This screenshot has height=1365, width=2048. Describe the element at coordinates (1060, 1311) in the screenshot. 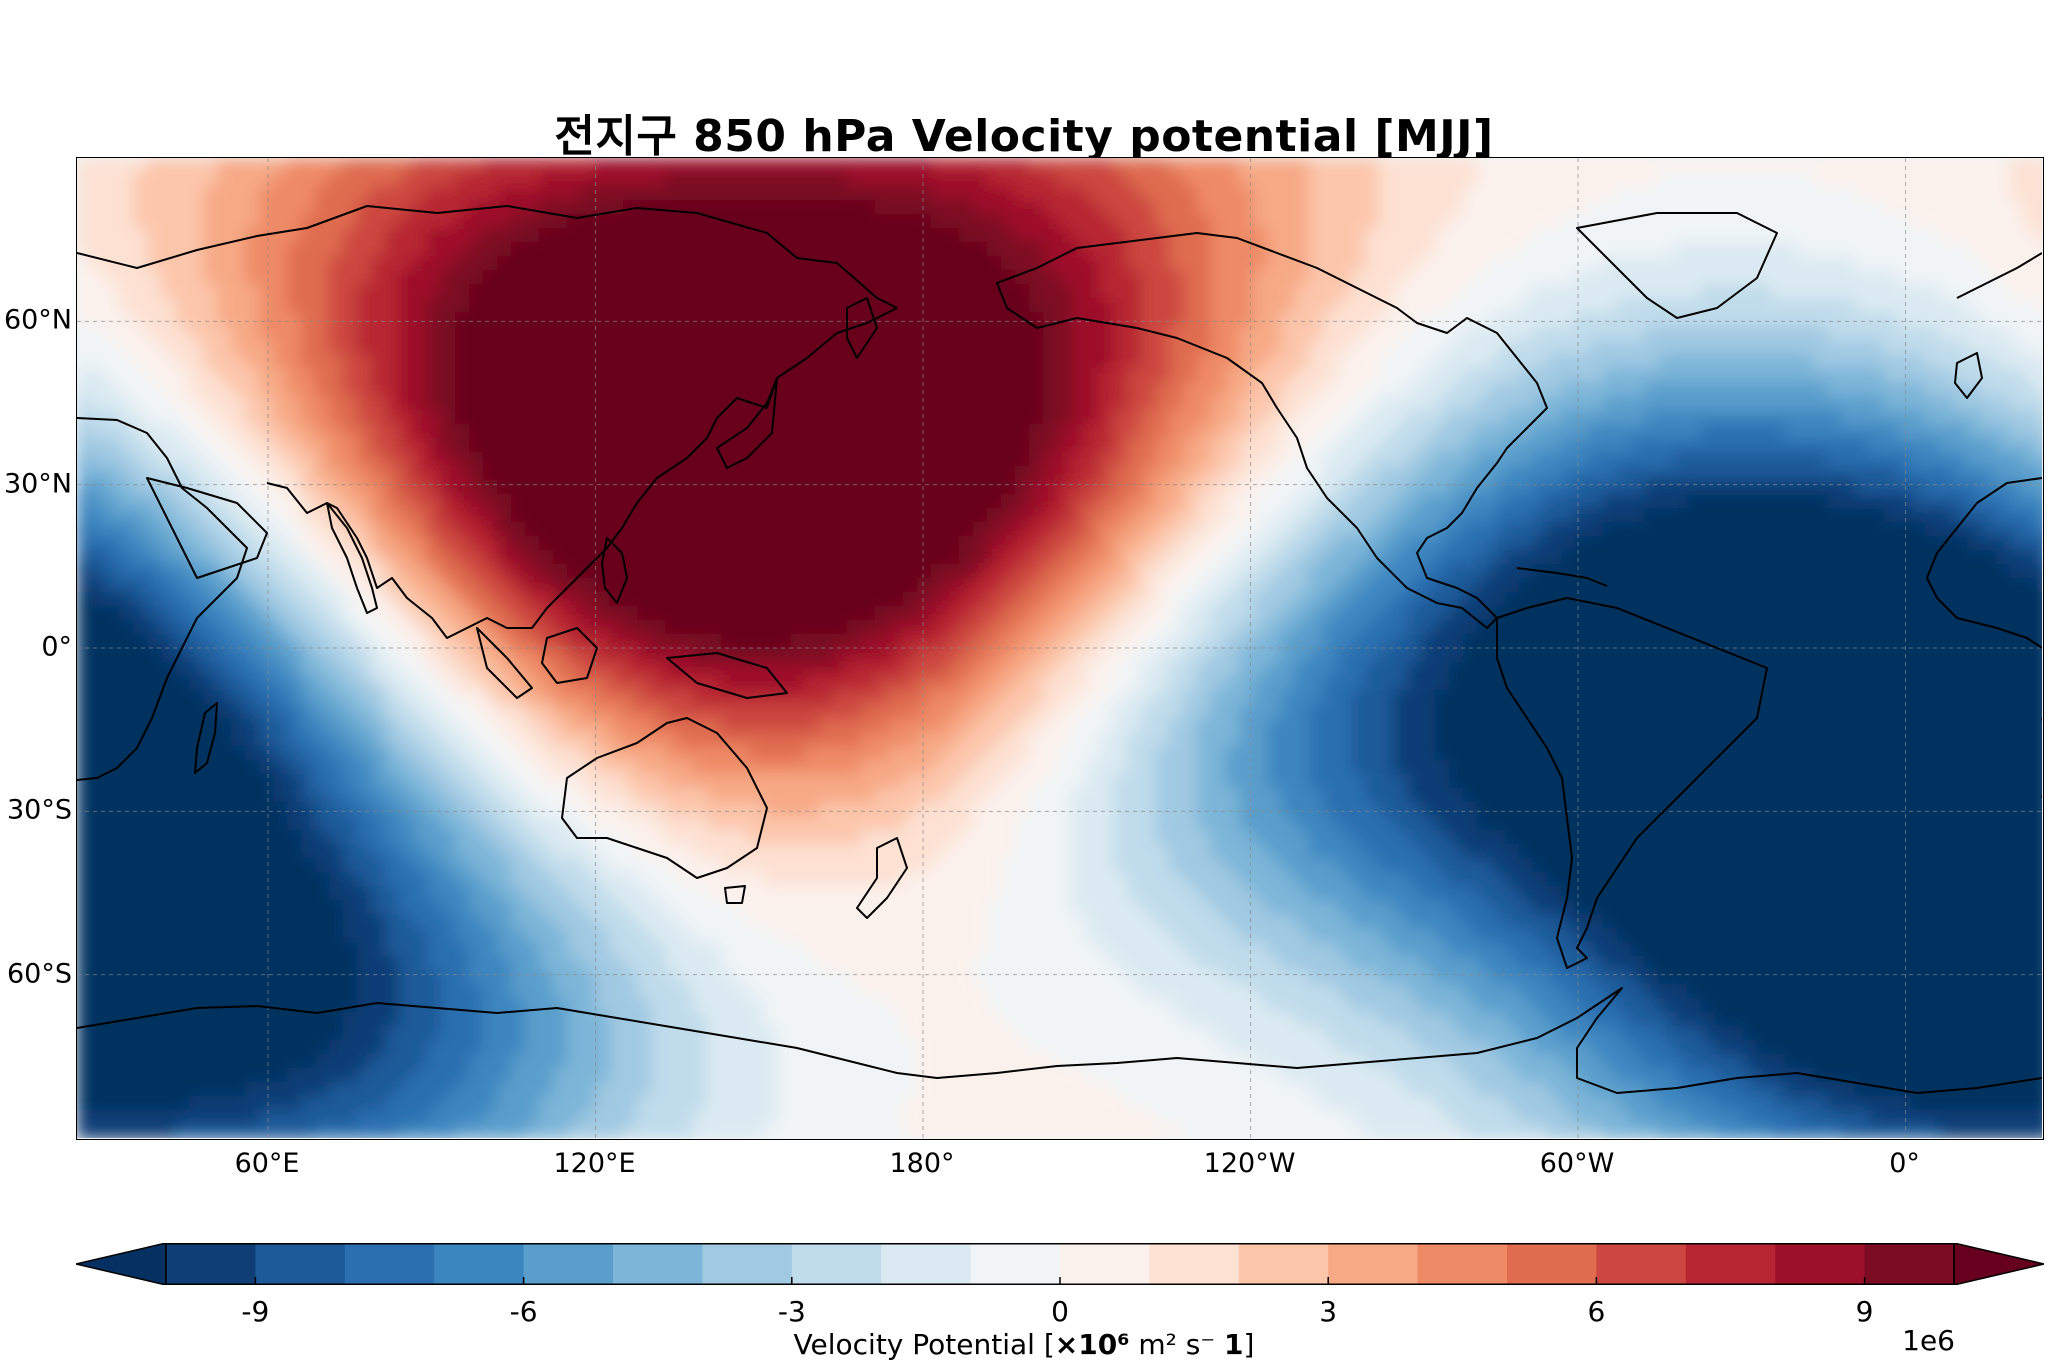

I see `colorbar-tick-label: 0` at that location.